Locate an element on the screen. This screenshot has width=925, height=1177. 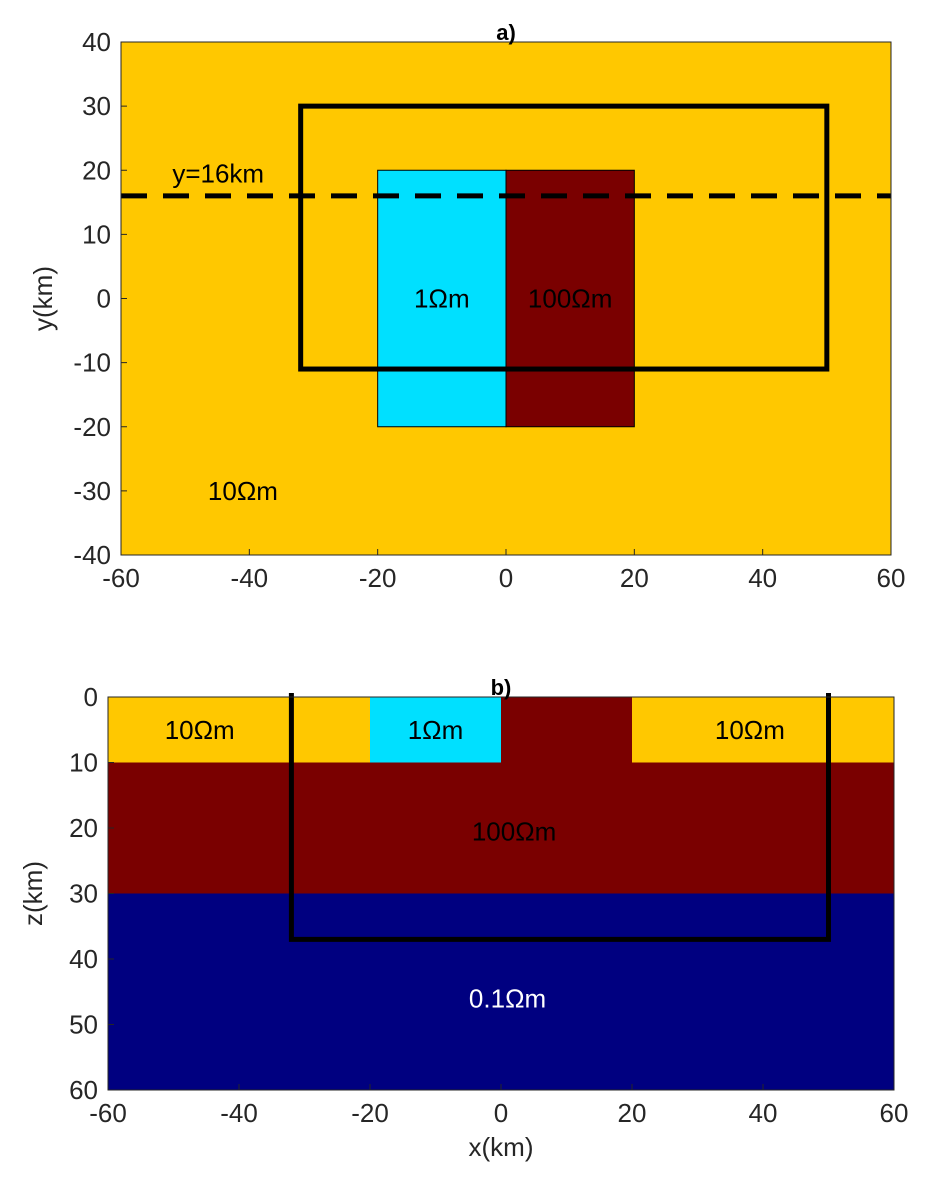
block-100ohm-top is located at coordinates (566, 730).